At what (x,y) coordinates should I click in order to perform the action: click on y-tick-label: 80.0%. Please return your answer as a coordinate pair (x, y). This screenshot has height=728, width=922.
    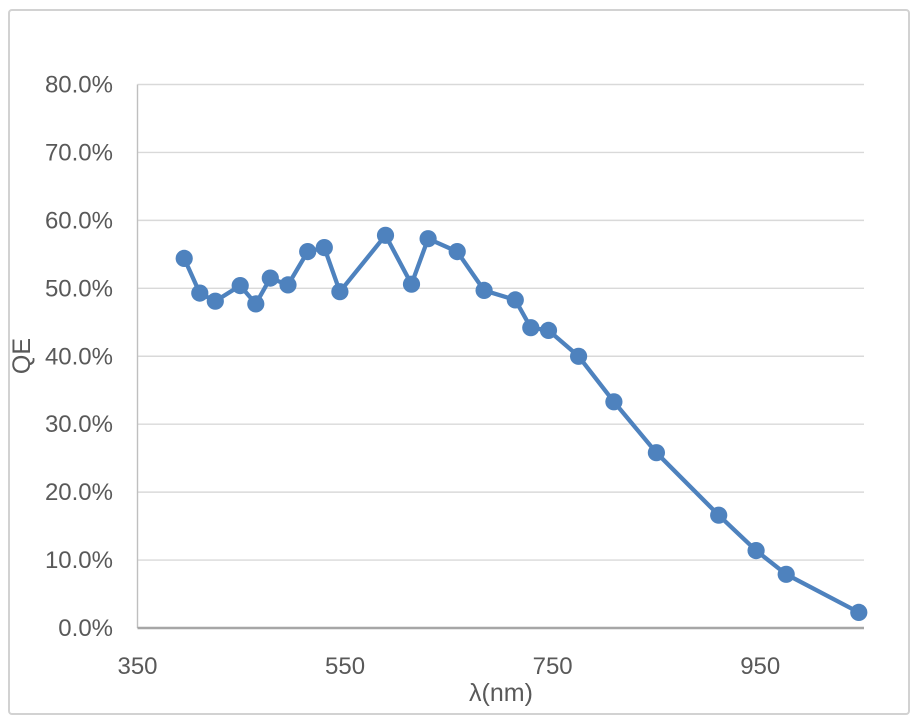
    Looking at the image, I should click on (79, 85).